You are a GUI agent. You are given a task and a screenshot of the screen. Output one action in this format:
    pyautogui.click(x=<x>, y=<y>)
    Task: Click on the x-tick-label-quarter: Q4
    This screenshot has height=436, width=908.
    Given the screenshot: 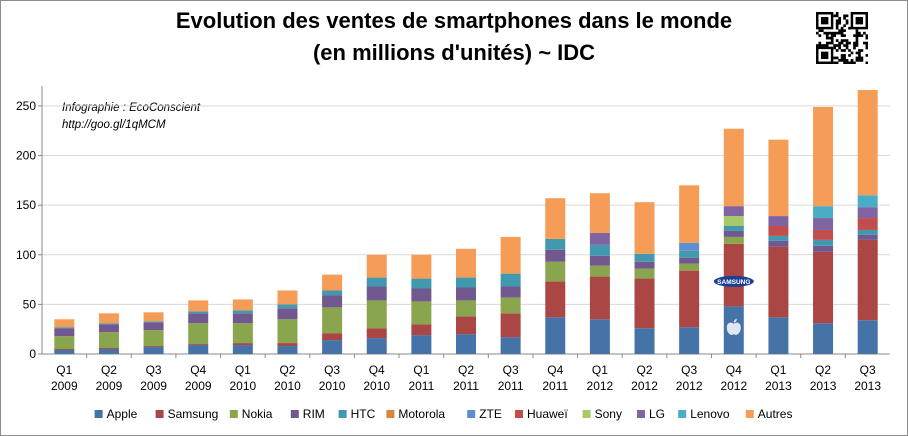 What is the action you would take?
    pyautogui.click(x=734, y=370)
    